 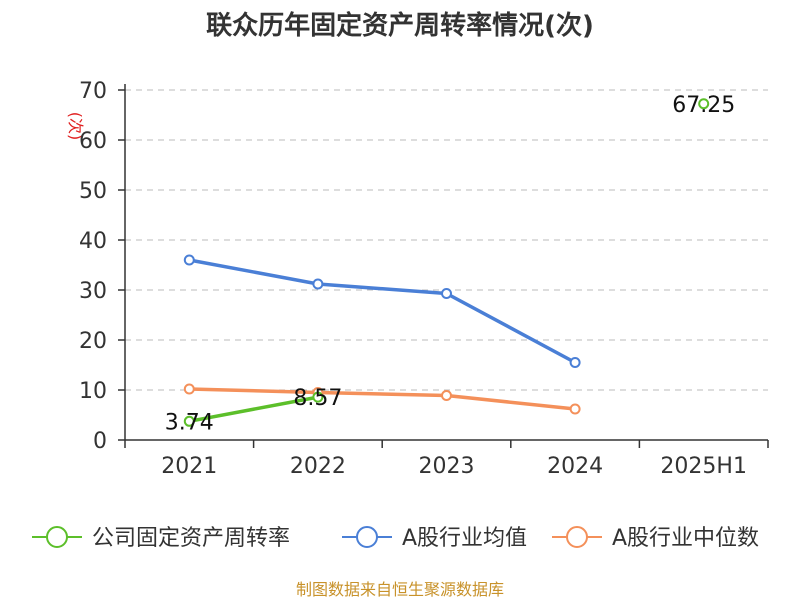 I want to click on y-tick-label: 20, so click(x=93, y=341).